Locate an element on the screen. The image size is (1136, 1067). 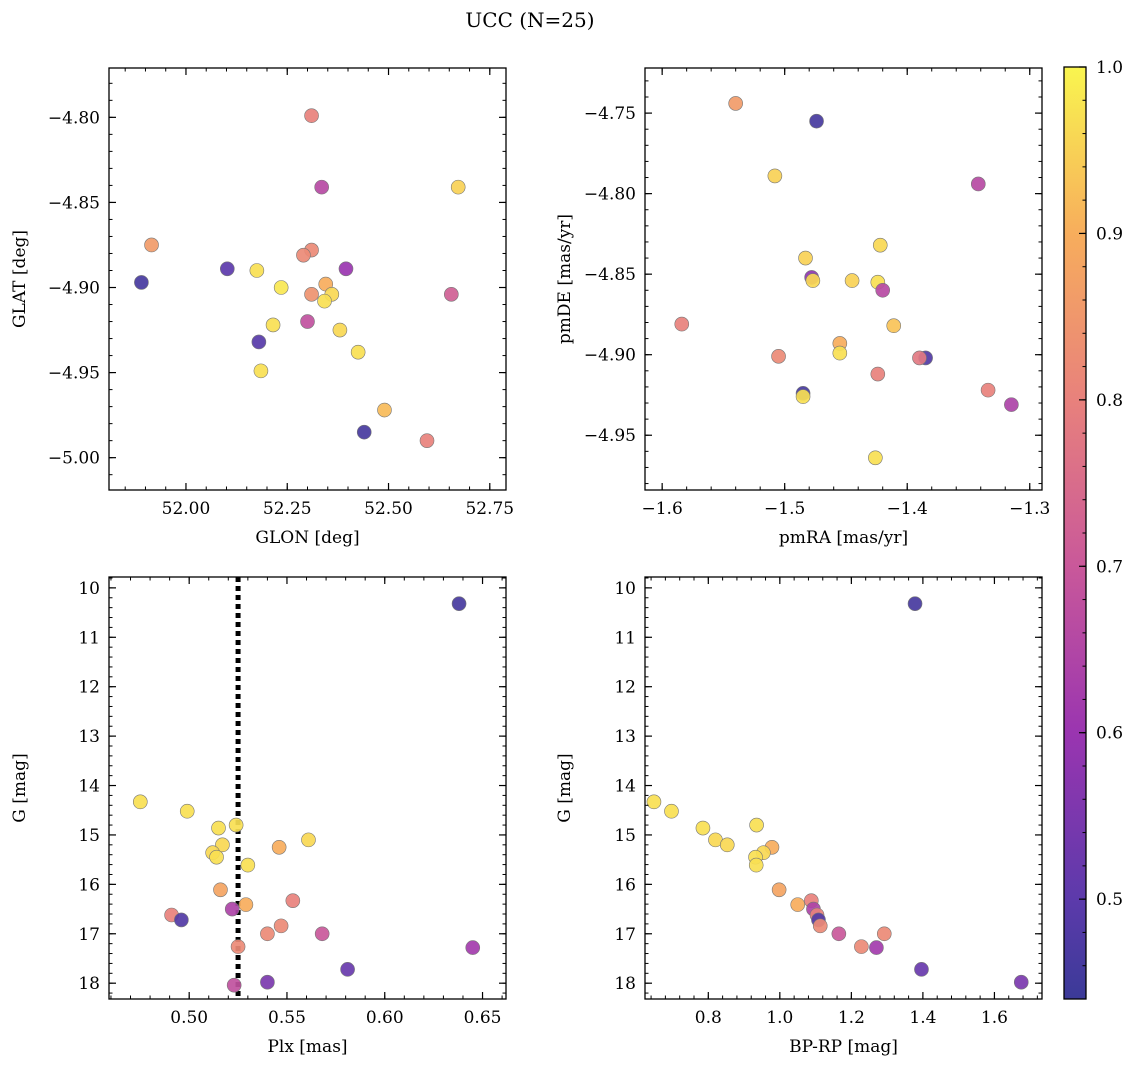
x-tick-label: 1.0 is located at coordinates (779, 1018).